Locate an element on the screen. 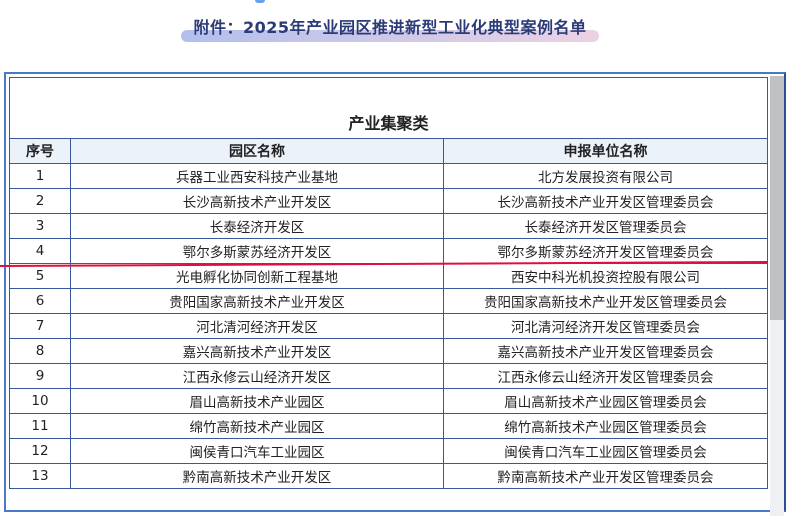 The height and width of the screenshot is (516, 800). header-park-name: 园区名称 is located at coordinates (257, 151).